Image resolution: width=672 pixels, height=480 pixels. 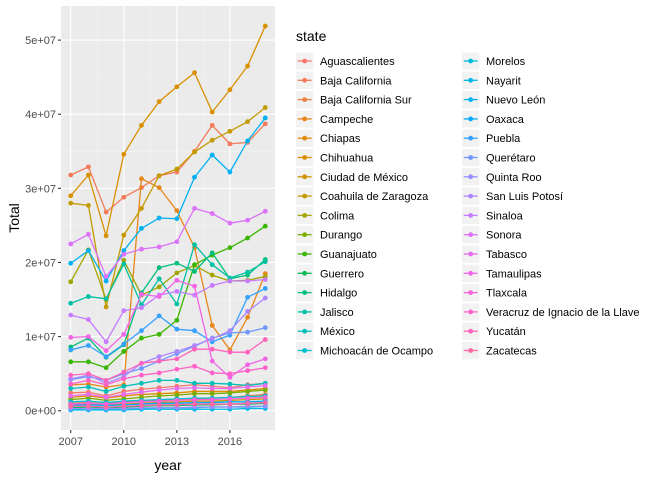 I want to click on legend-label: Chiapas, so click(x=340, y=139).